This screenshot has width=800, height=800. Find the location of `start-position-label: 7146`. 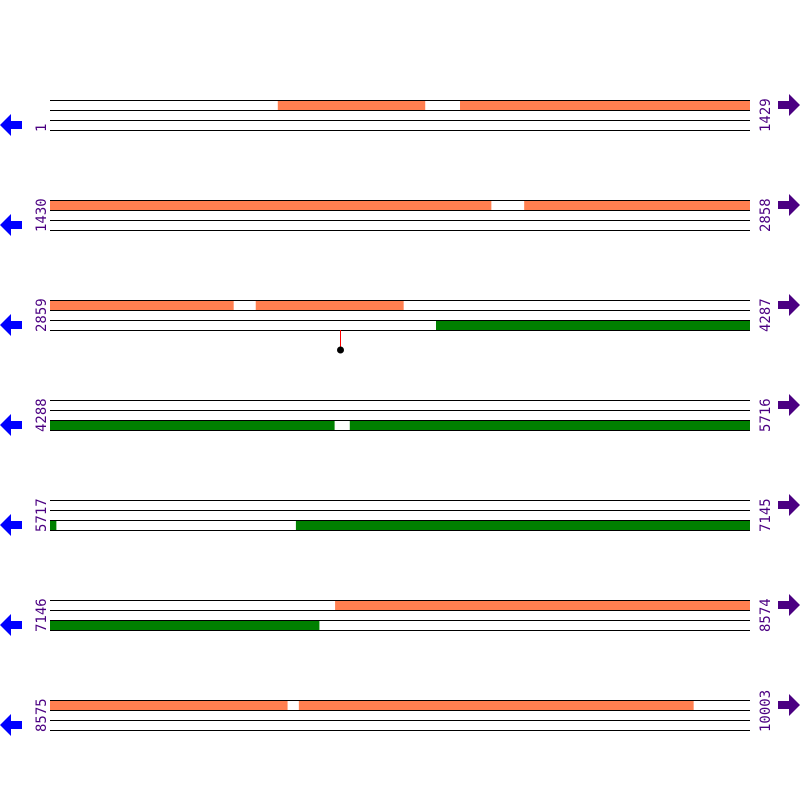

start-position-label: 7146 is located at coordinates (42, 615).